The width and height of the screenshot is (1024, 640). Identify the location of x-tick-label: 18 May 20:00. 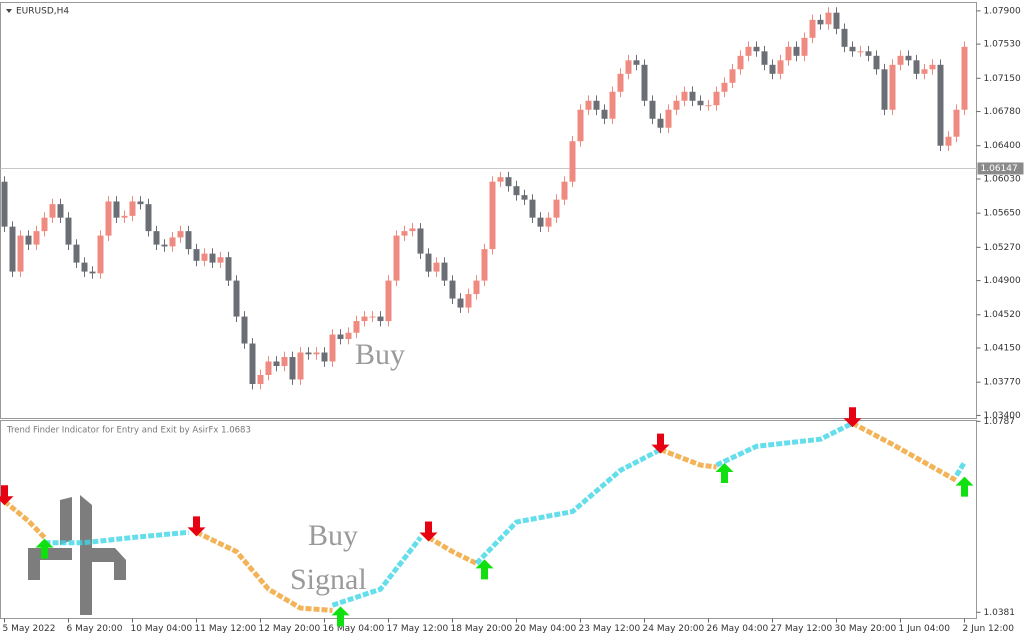
(482, 629).